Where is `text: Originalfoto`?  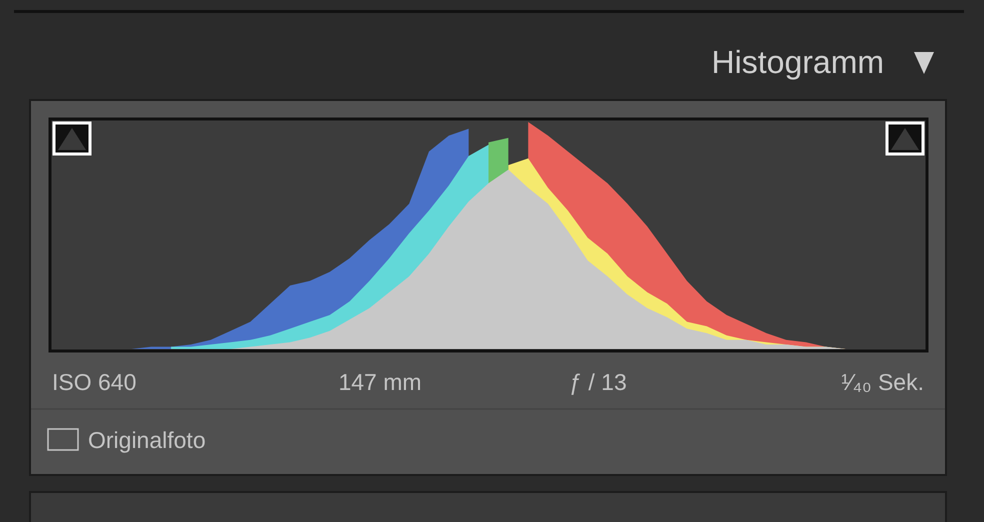 text: Originalfoto is located at coordinates (147, 440).